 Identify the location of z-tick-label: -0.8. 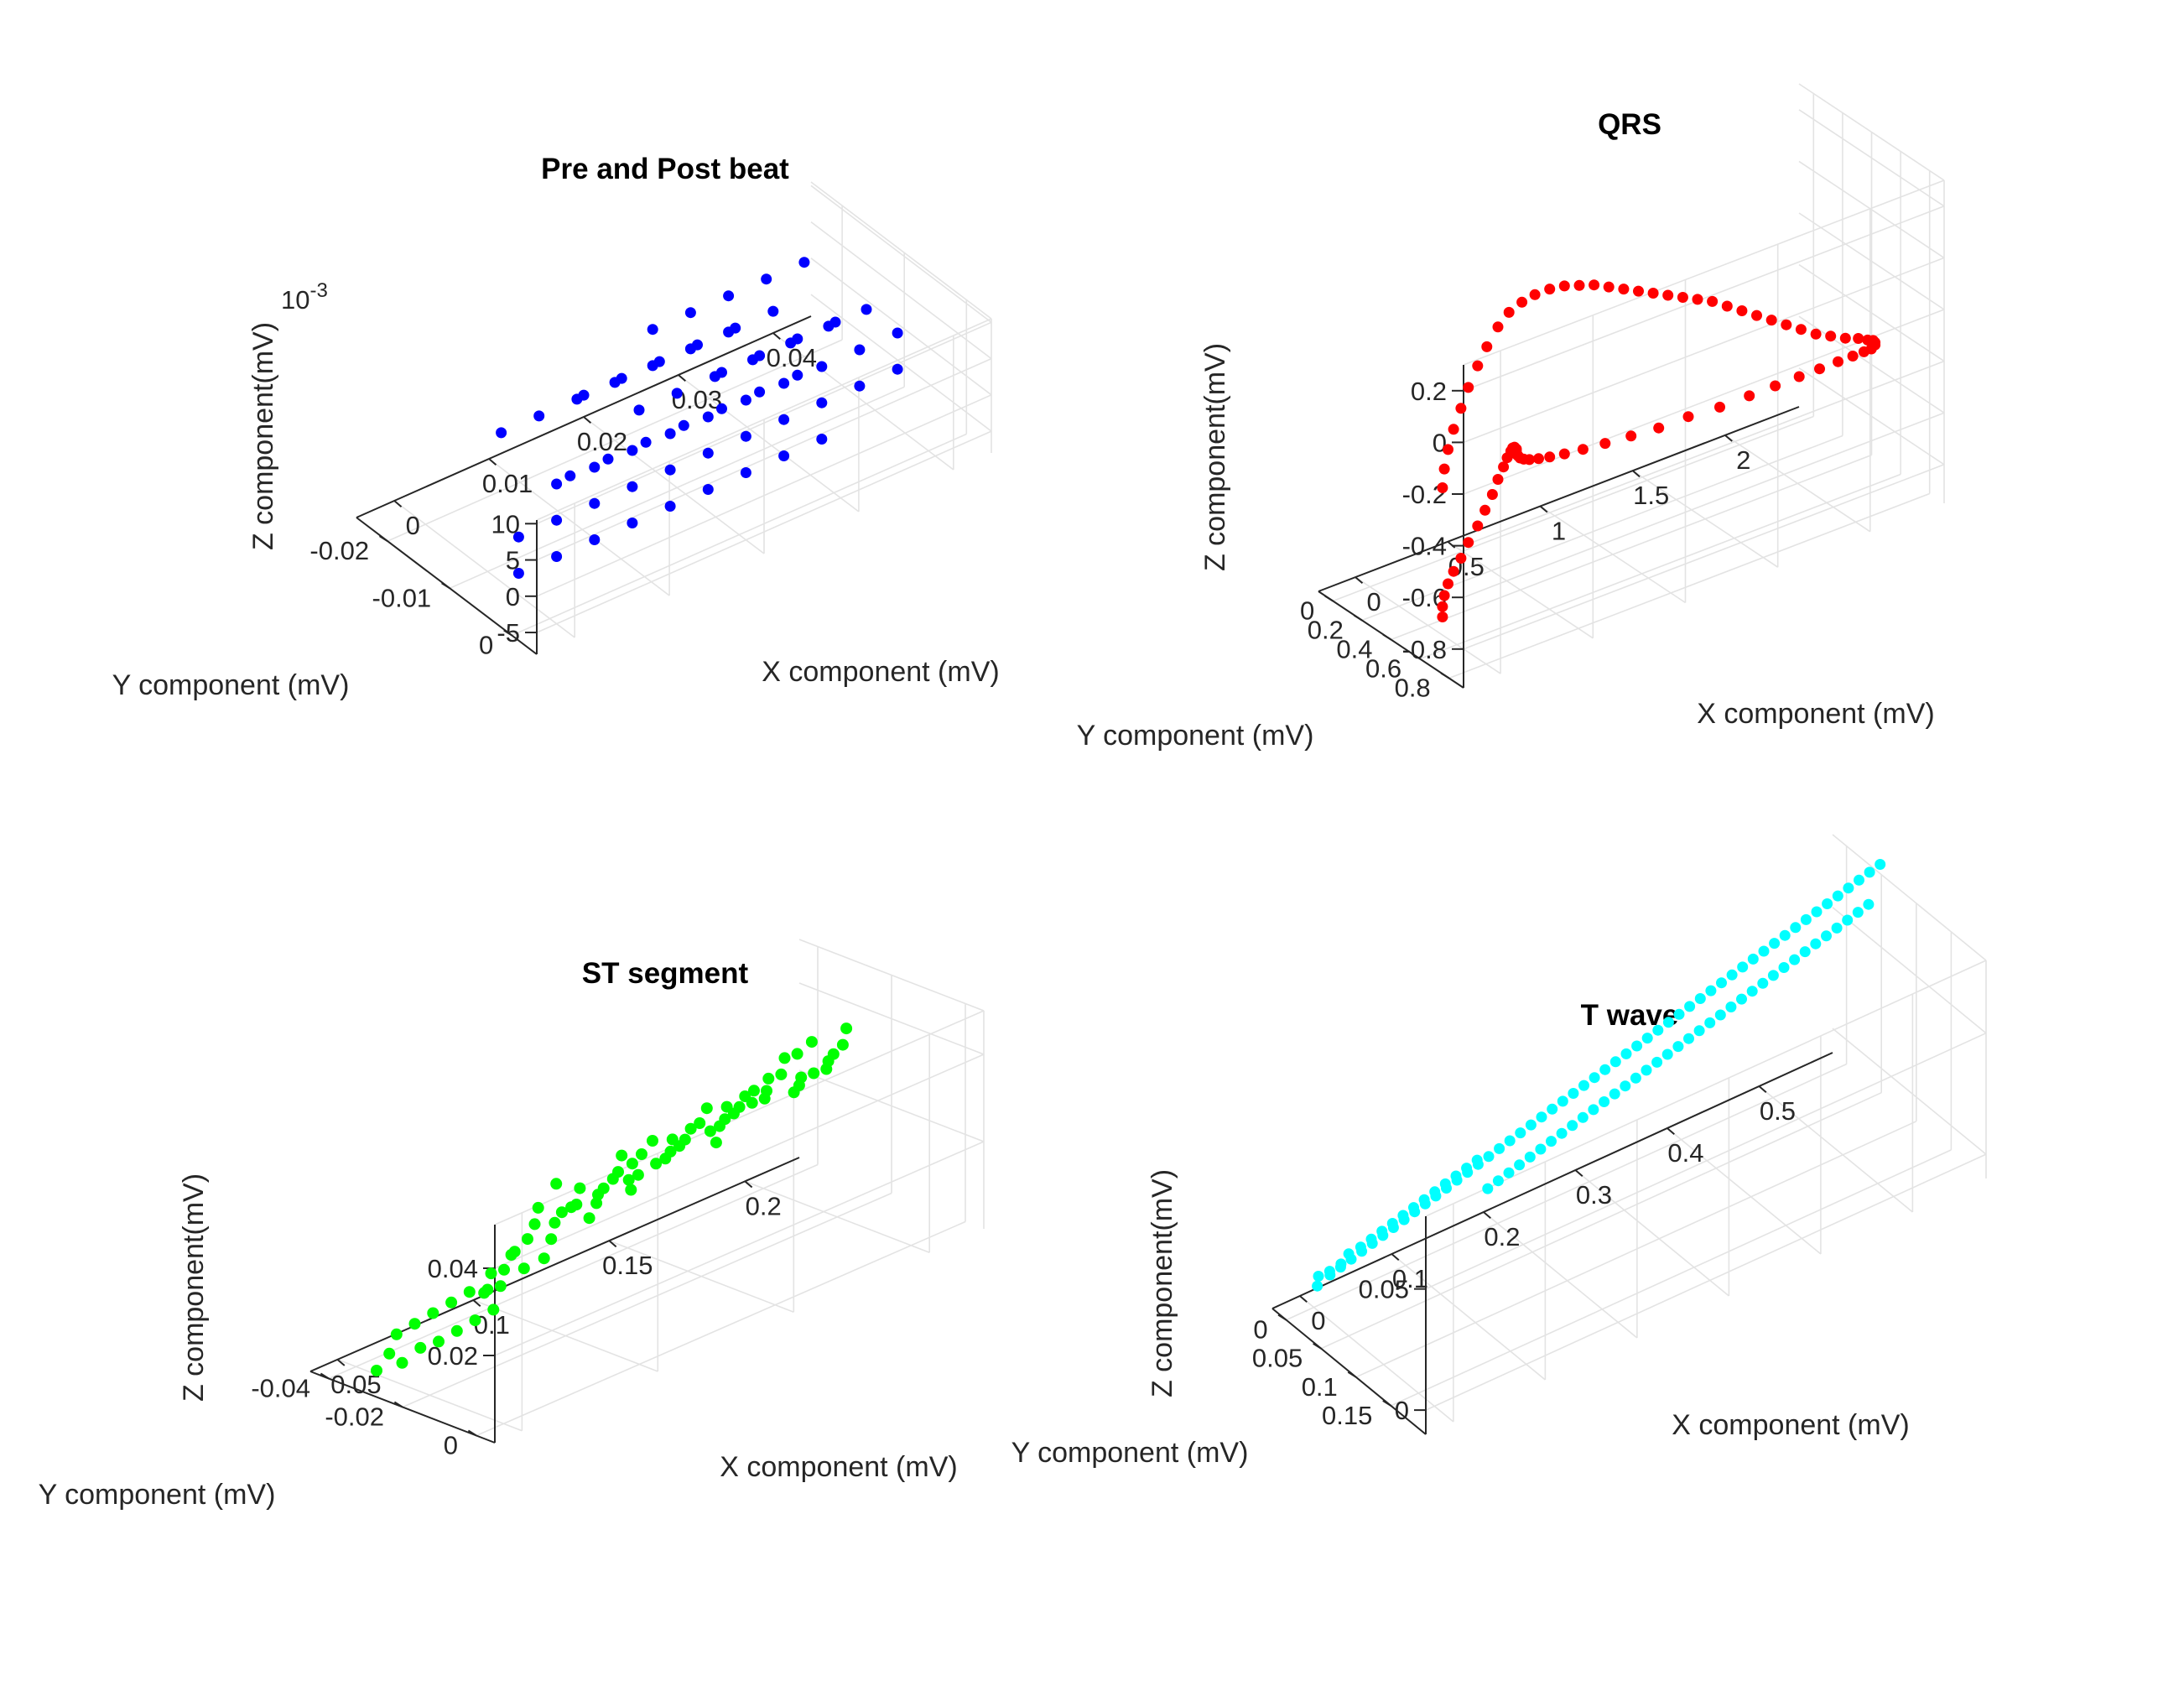
(1424, 649).